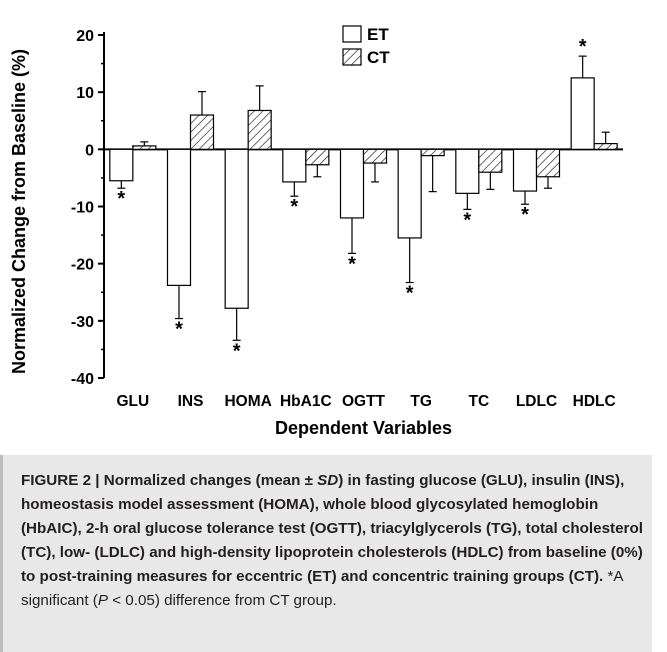 Image resolution: width=667 pixels, height=652 pixels. Describe the element at coordinates (85, 93) in the screenshot. I see `y-tick-label: 10` at that location.